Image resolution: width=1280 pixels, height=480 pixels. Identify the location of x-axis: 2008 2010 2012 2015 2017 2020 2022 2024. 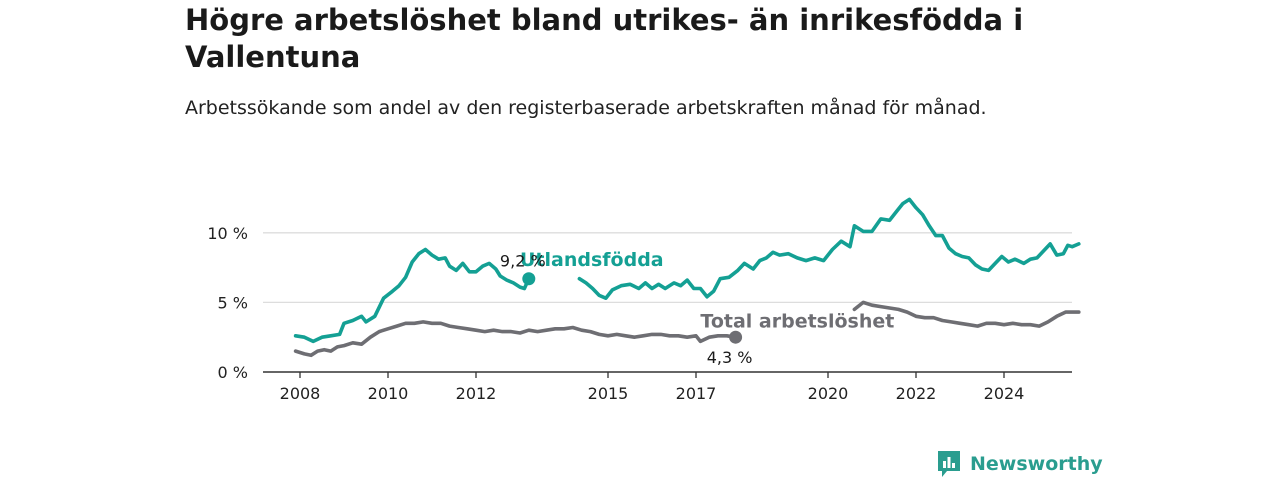
(667, 387).